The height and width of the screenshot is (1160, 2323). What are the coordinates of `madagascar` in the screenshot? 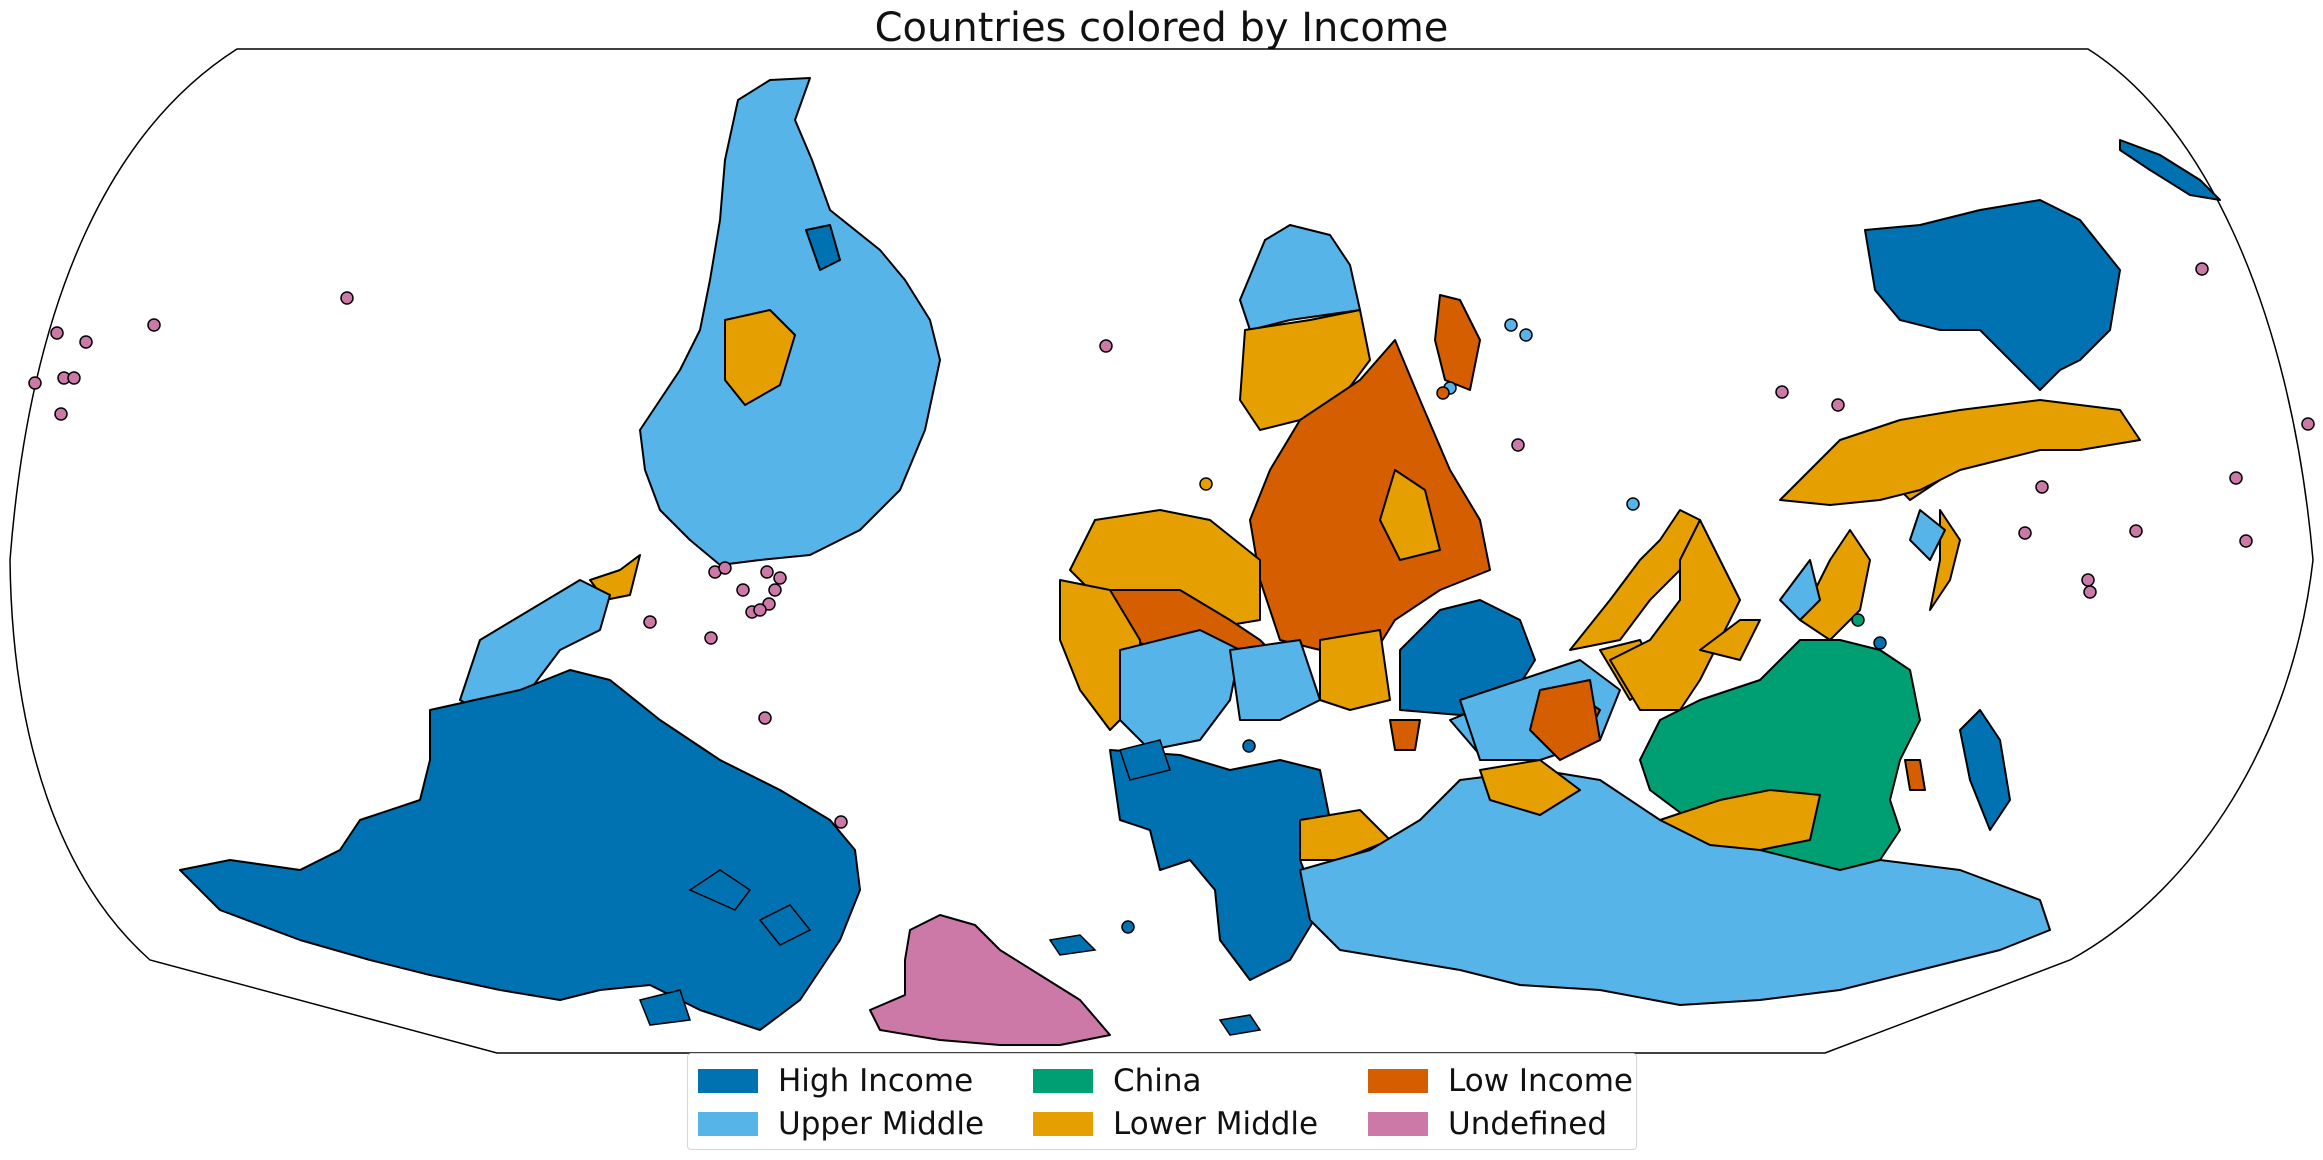 It's located at (1457, 342).